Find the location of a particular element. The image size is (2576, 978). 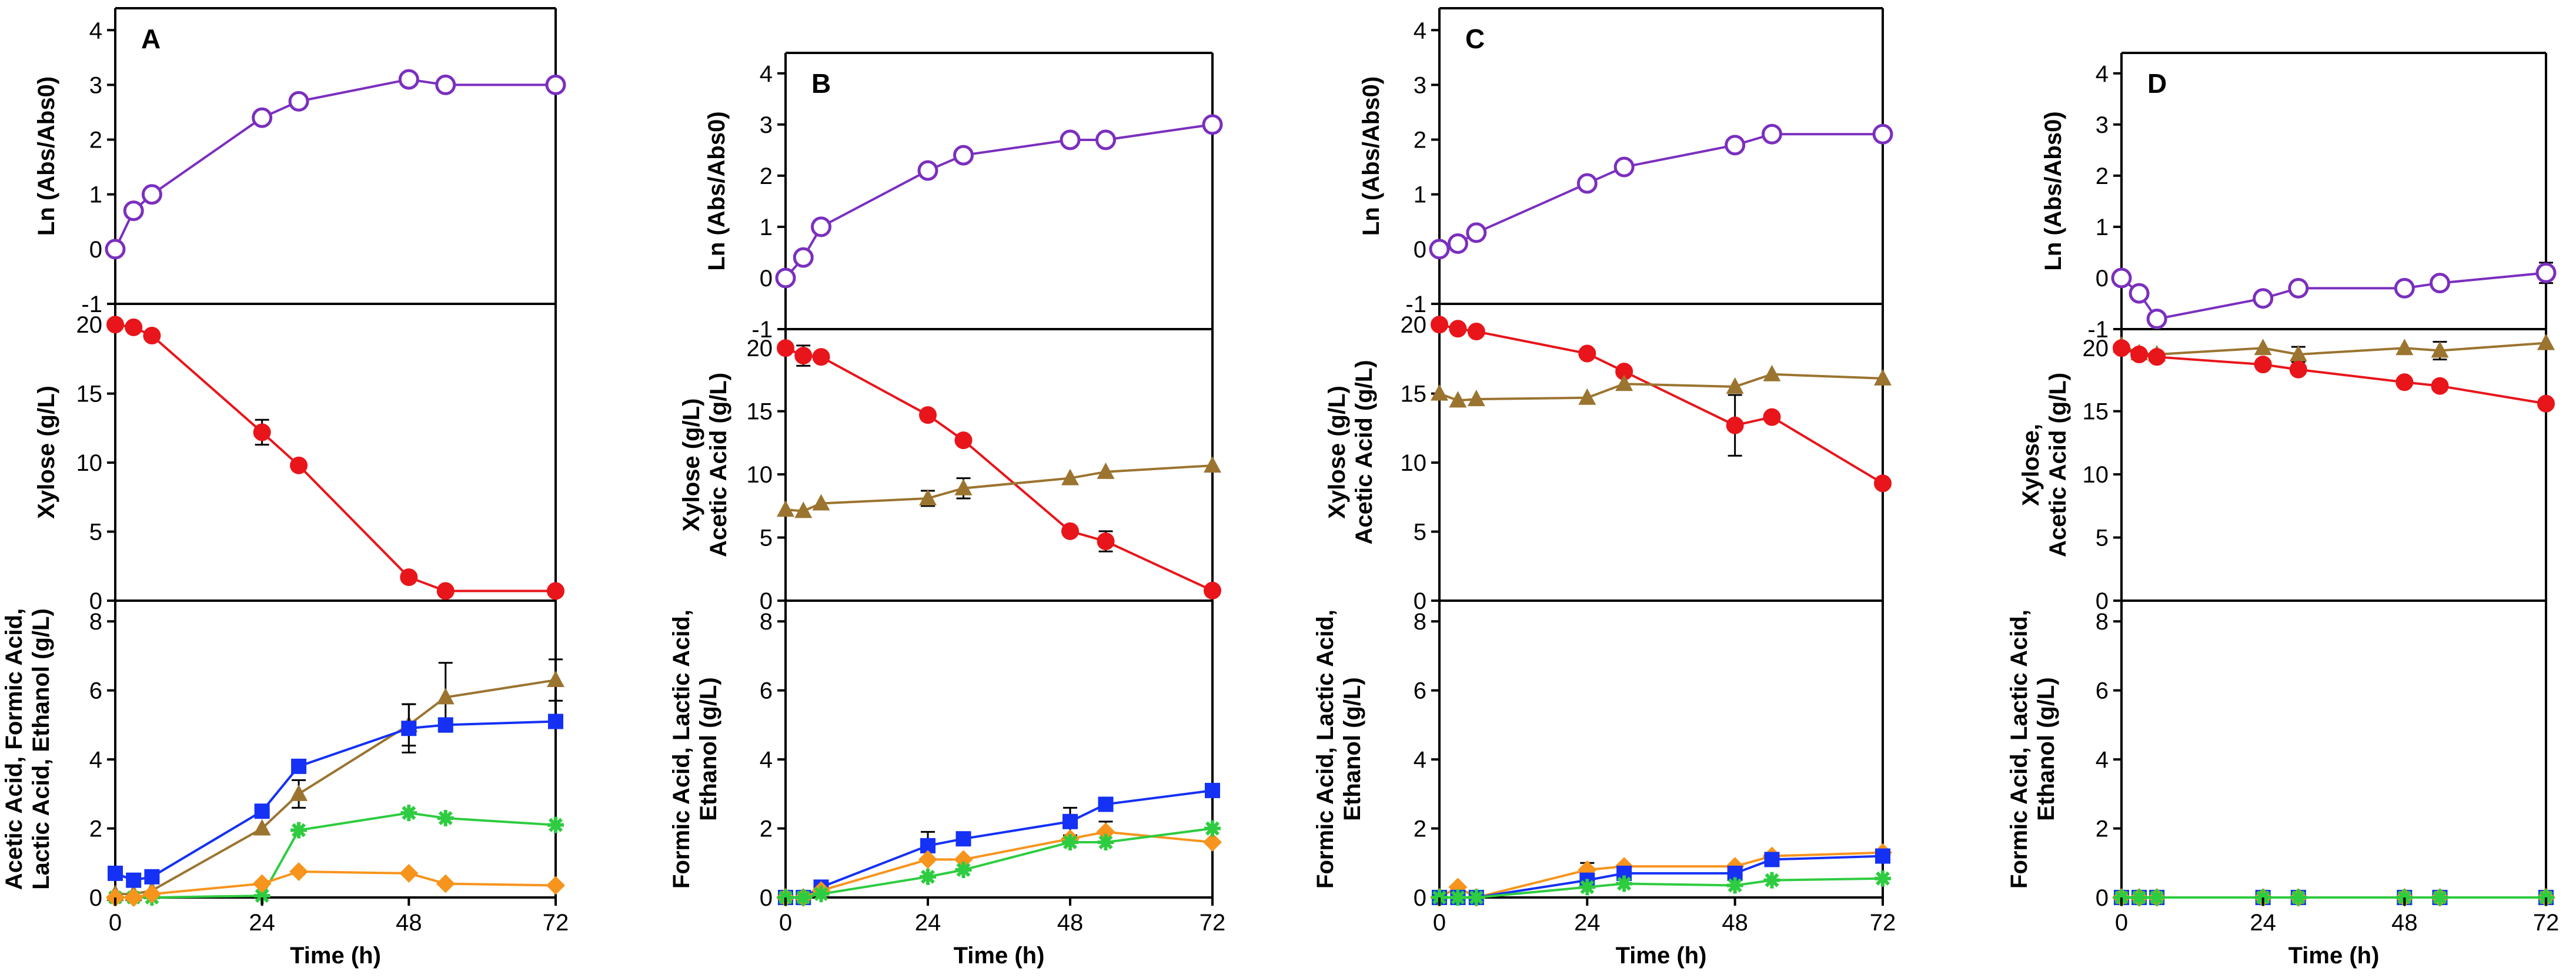

y-tick-label: 15 is located at coordinates (760, 412).